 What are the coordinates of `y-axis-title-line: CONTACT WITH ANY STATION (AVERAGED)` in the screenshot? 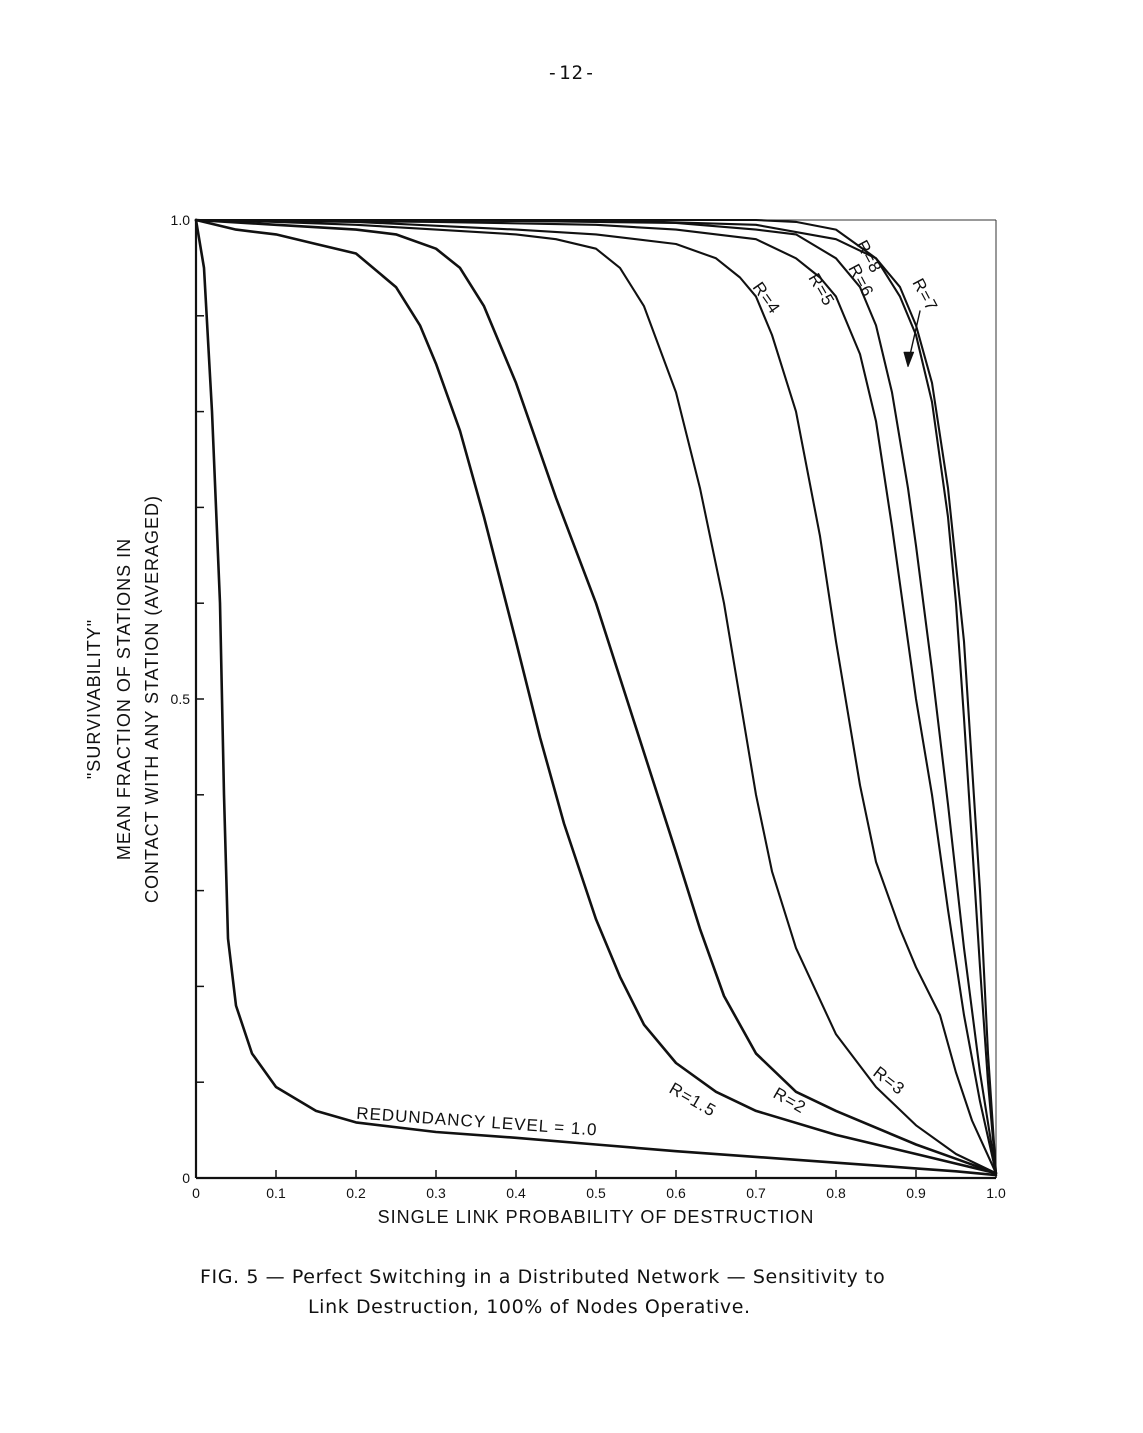 It's located at (152, 699).